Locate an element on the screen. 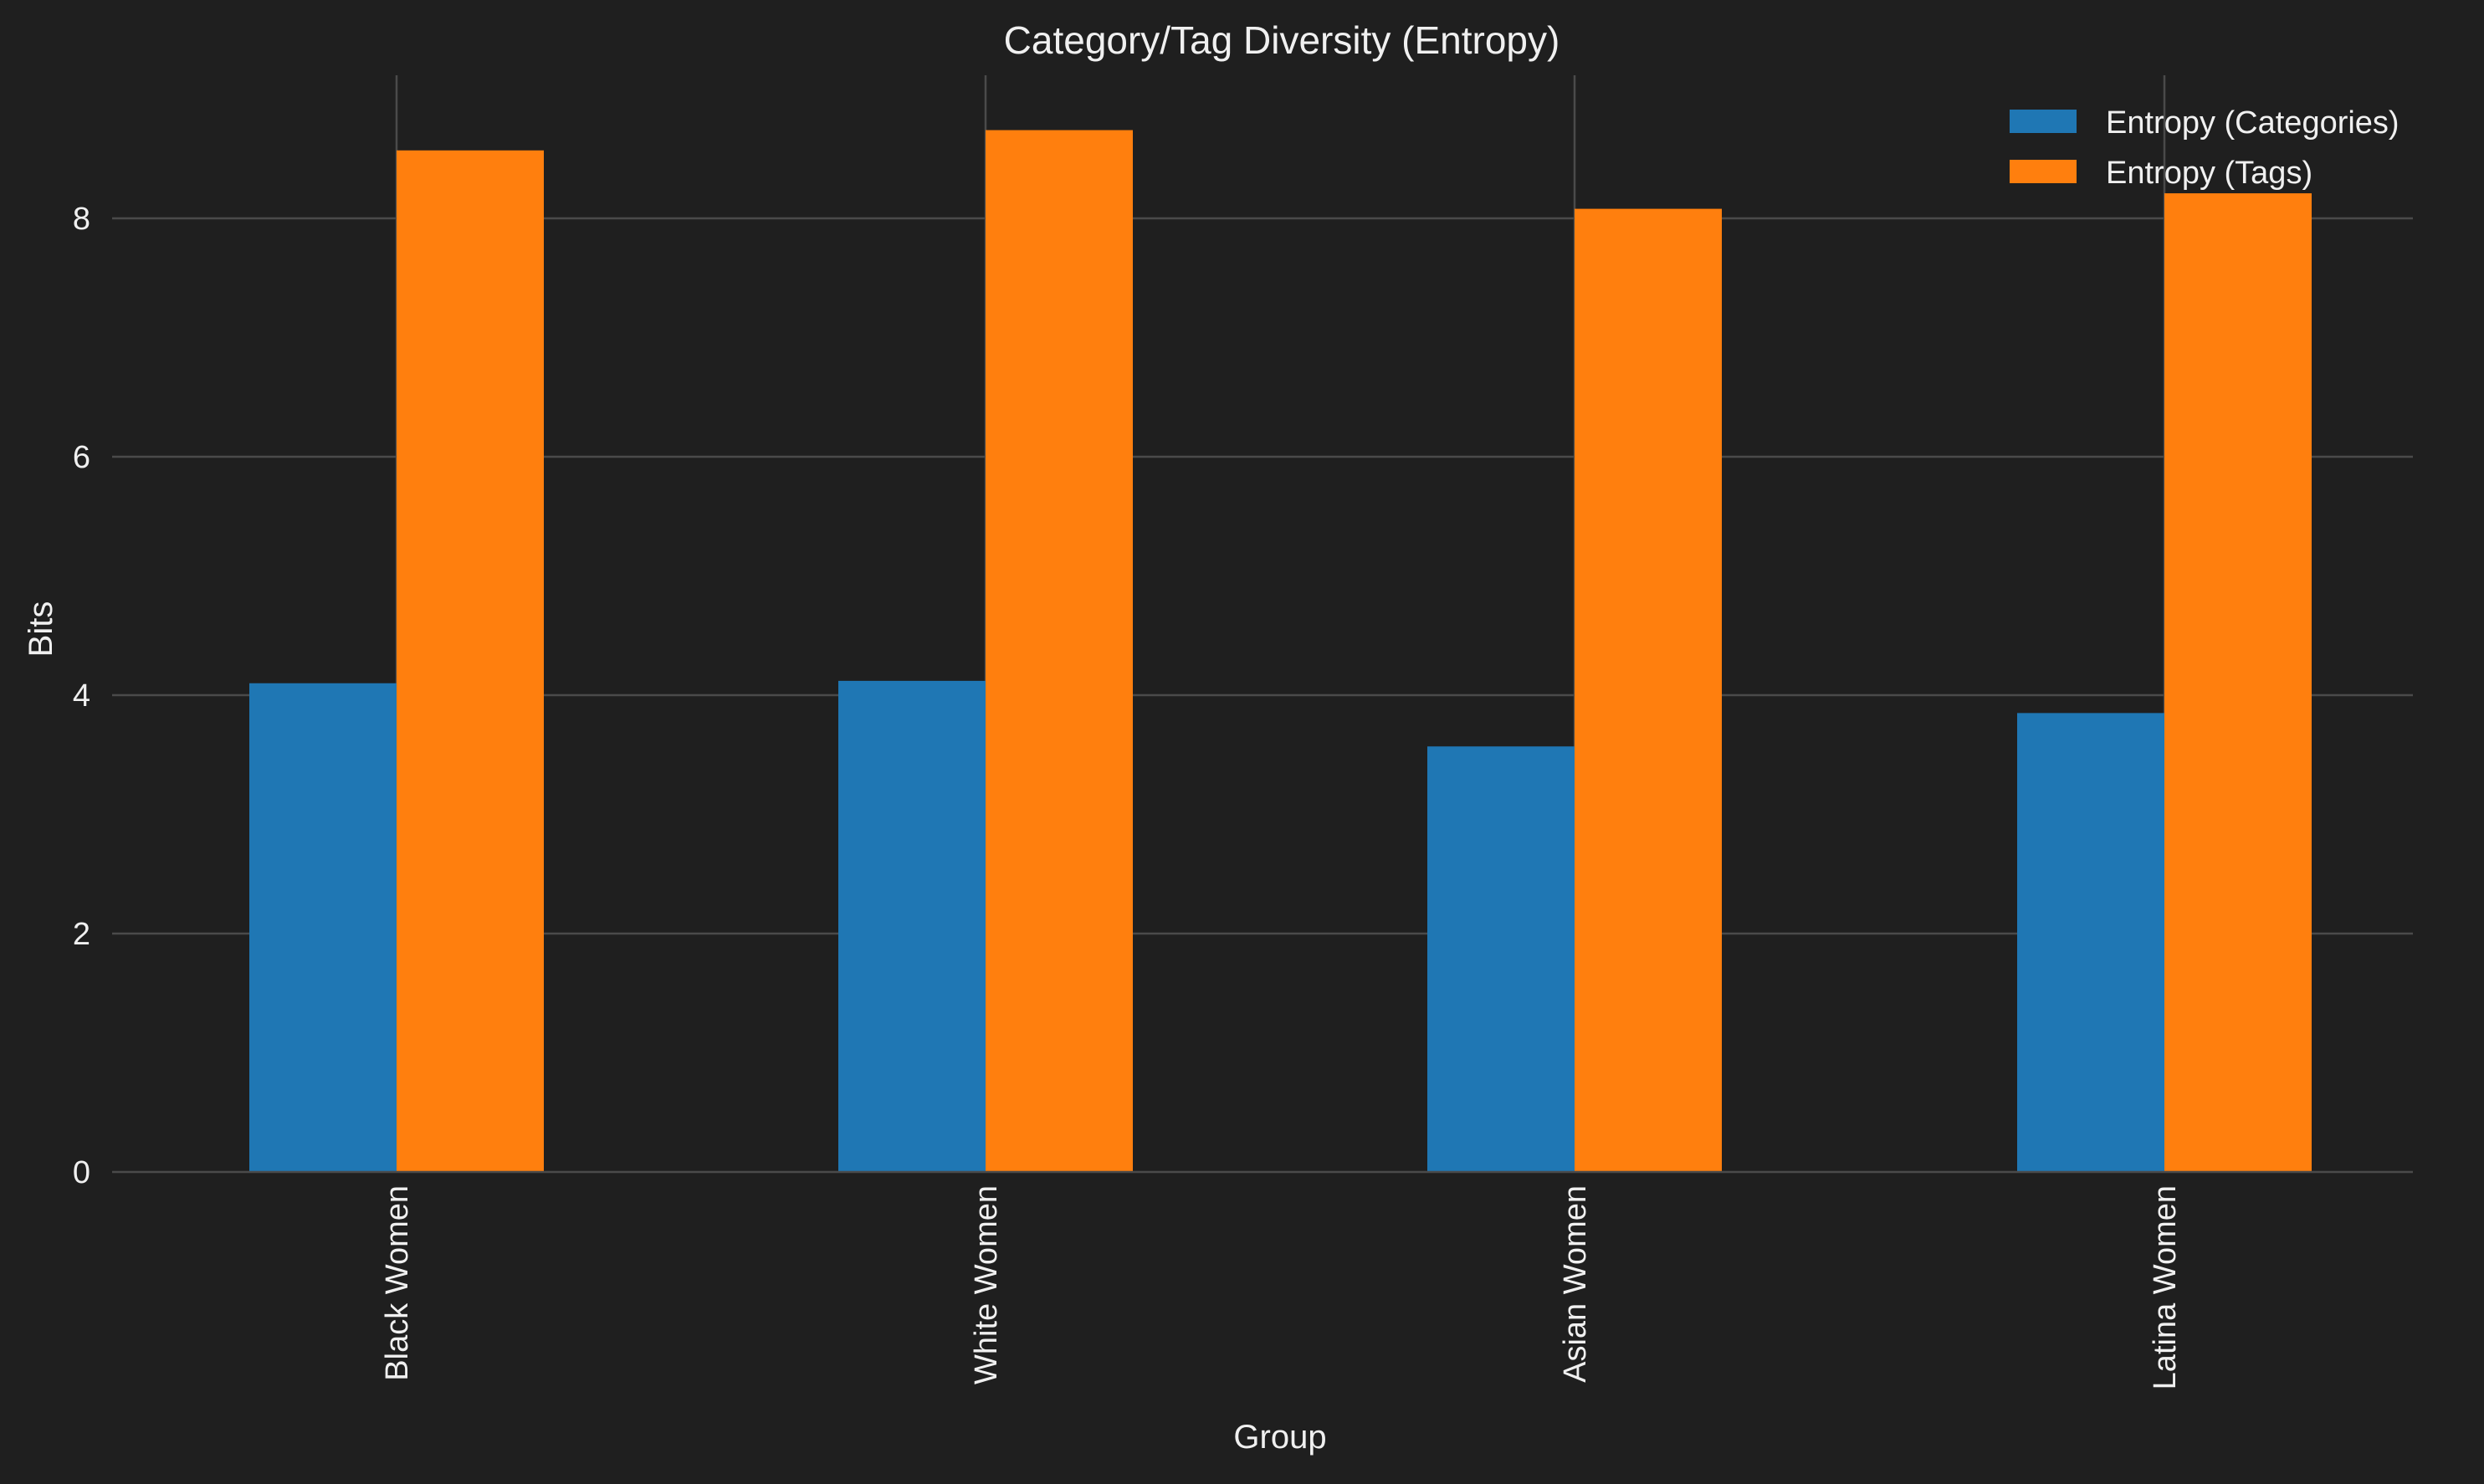  y-tick-label: 6 is located at coordinates (81, 457).